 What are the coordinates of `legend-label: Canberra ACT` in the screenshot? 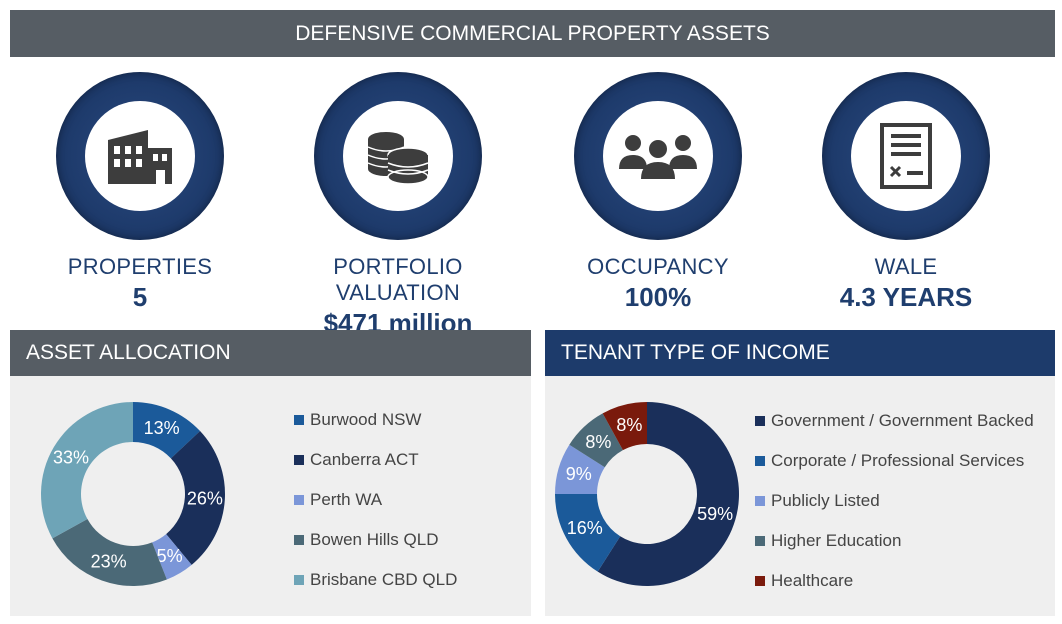 It's located at (364, 459).